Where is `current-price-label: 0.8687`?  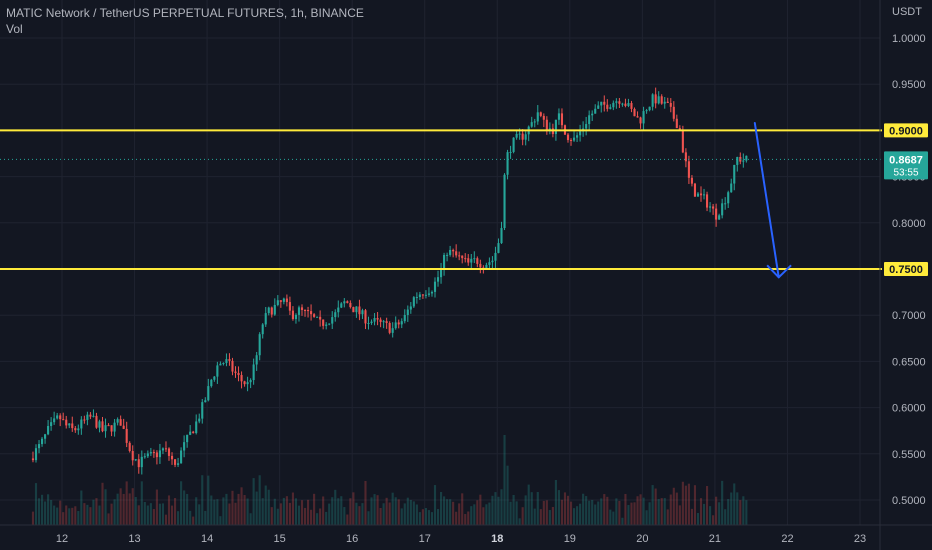 current-price-label: 0.8687 is located at coordinates (906, 160).